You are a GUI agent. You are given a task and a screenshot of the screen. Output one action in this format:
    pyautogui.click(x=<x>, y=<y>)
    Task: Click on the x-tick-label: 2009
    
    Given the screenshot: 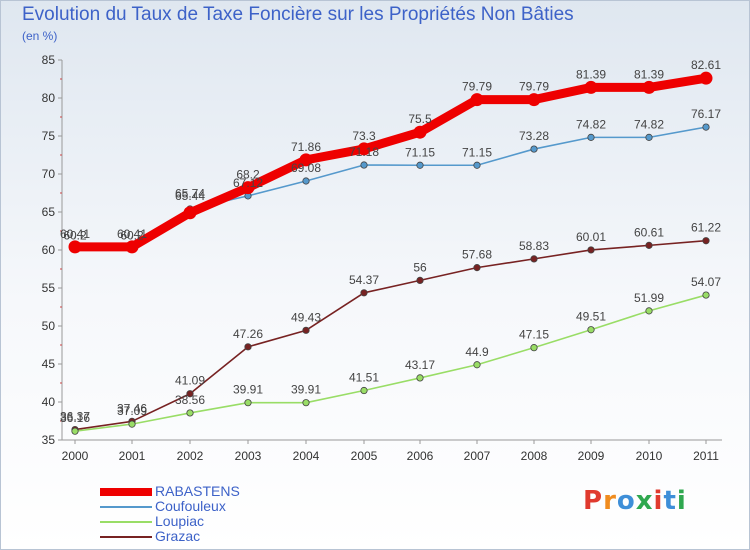 What is the action you would take?
    pyautogui.click(x=591, y=456)
    